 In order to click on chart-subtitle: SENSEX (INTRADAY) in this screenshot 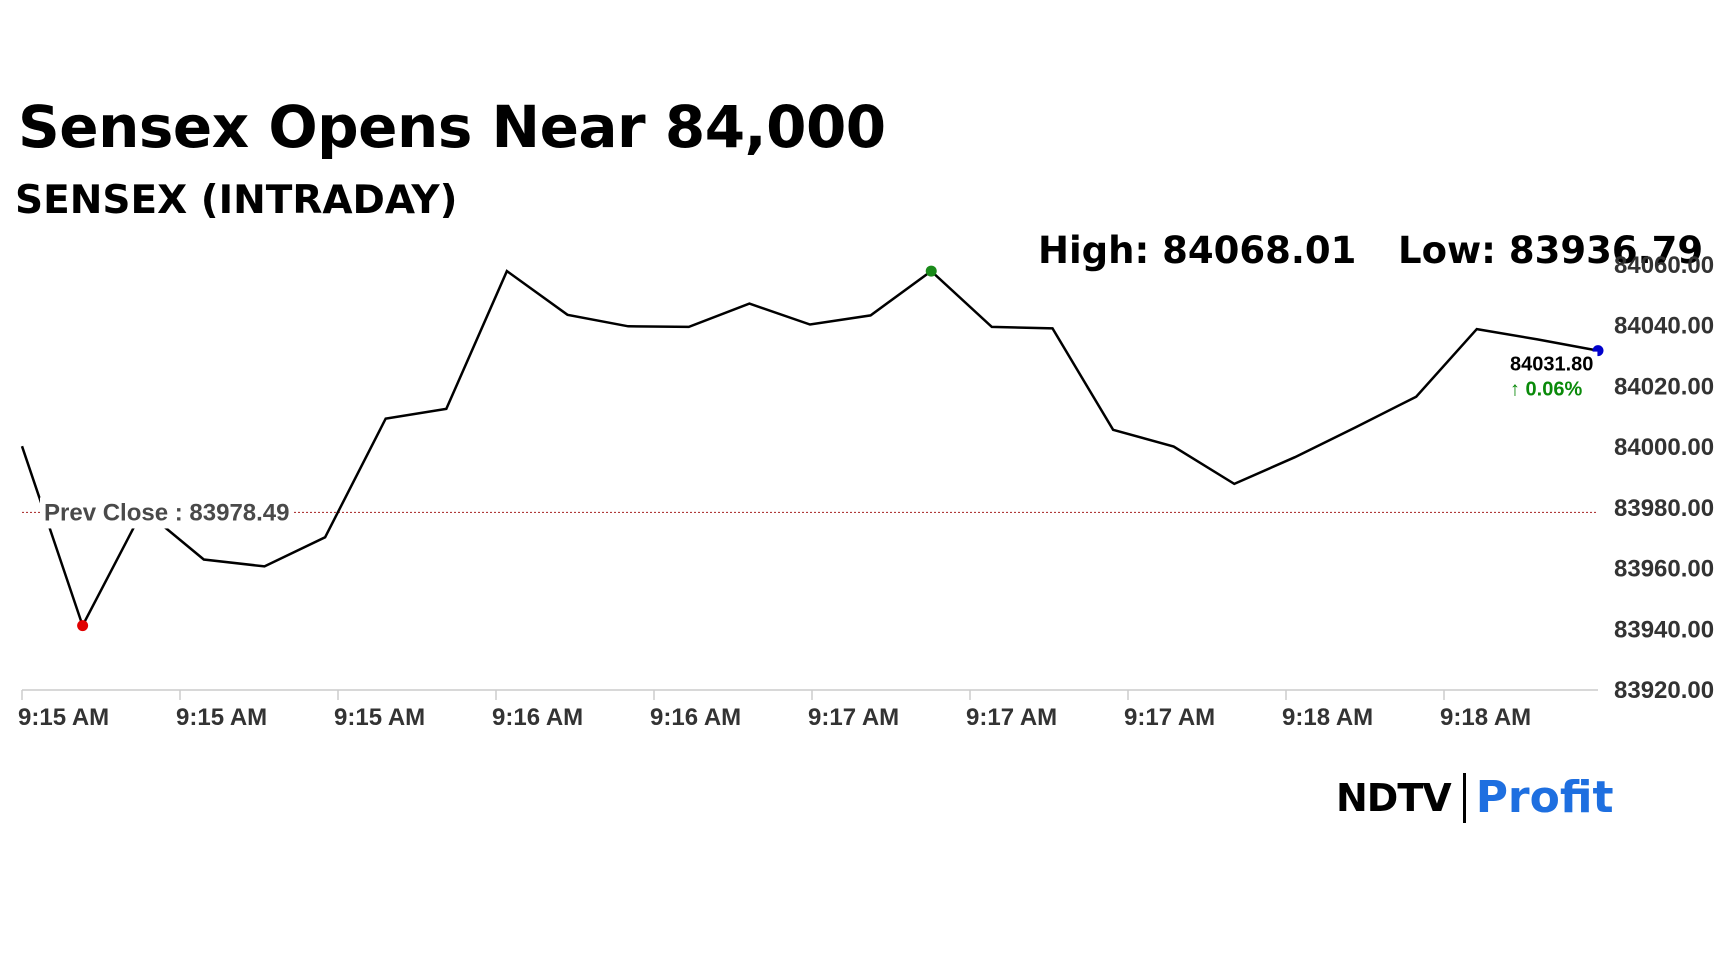, I will do `click(236, 200)`.